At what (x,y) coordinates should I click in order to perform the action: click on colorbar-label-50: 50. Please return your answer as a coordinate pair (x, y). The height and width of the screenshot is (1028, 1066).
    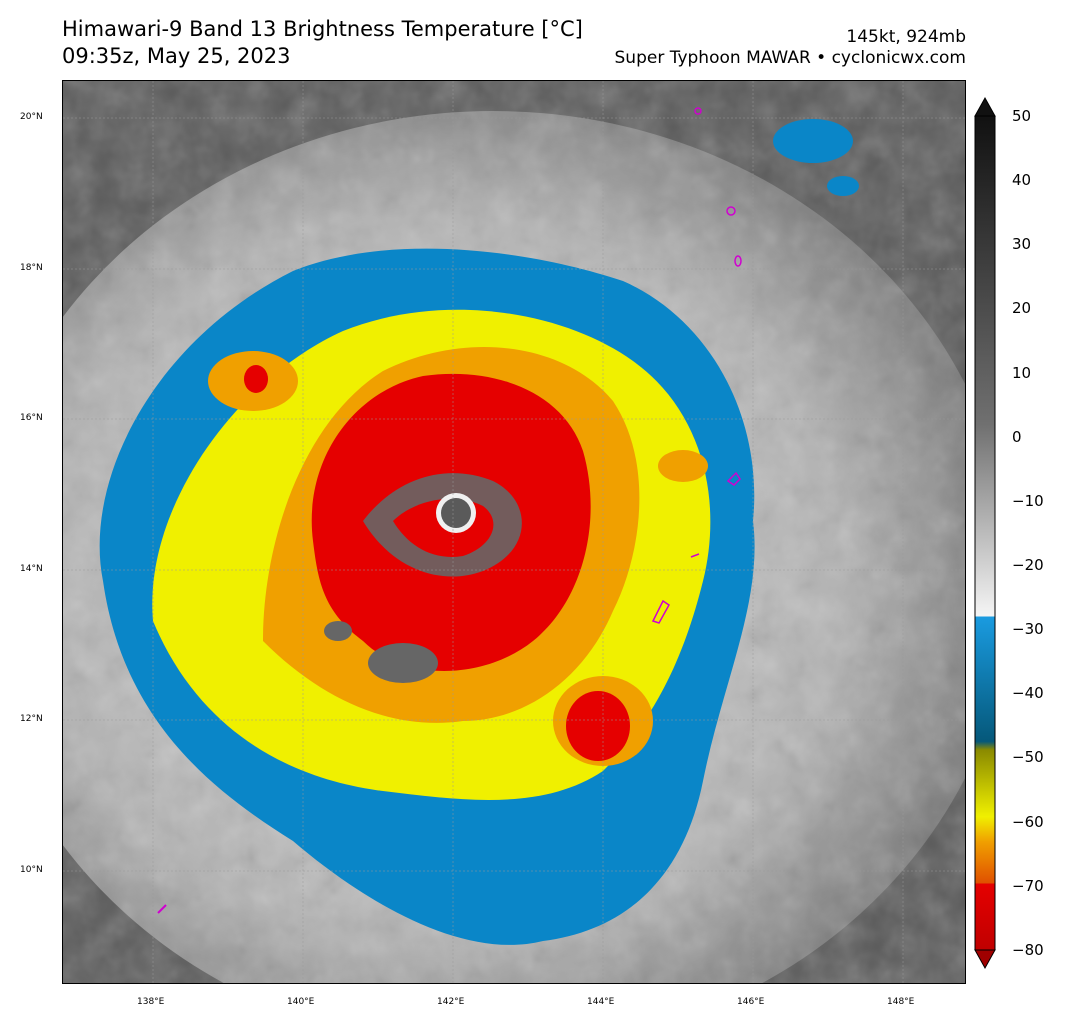
    Looking at the image, I should click on (1022, 116).